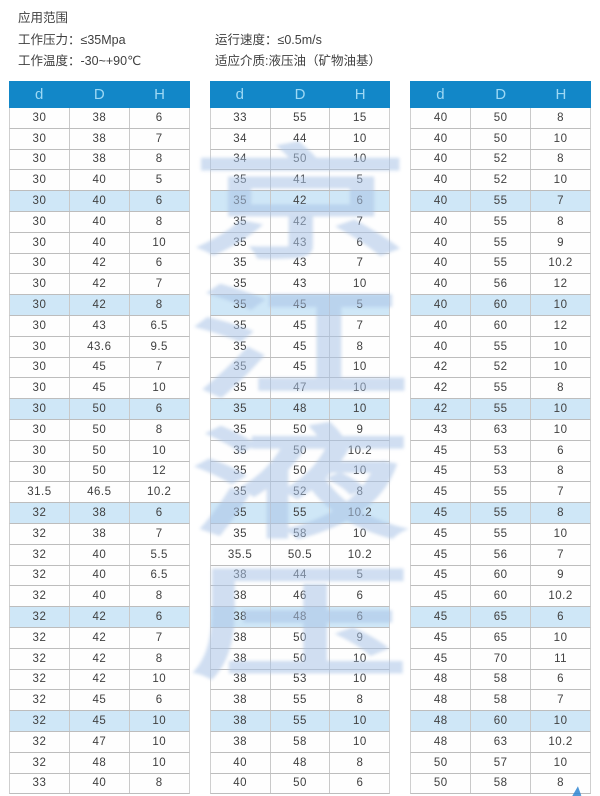 The height and width of the screenshot is (796, 600). Describe the element at coordinates (80, 61) in the screenshot. I see `working-temperature-text: 工作温度：-30~+90℃` at that location.